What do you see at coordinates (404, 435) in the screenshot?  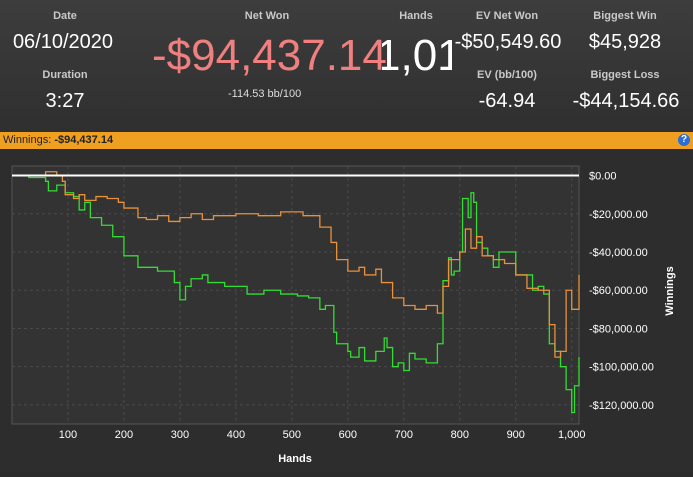 I see `x-tick-label: 700` at bounding box center [404, 435].